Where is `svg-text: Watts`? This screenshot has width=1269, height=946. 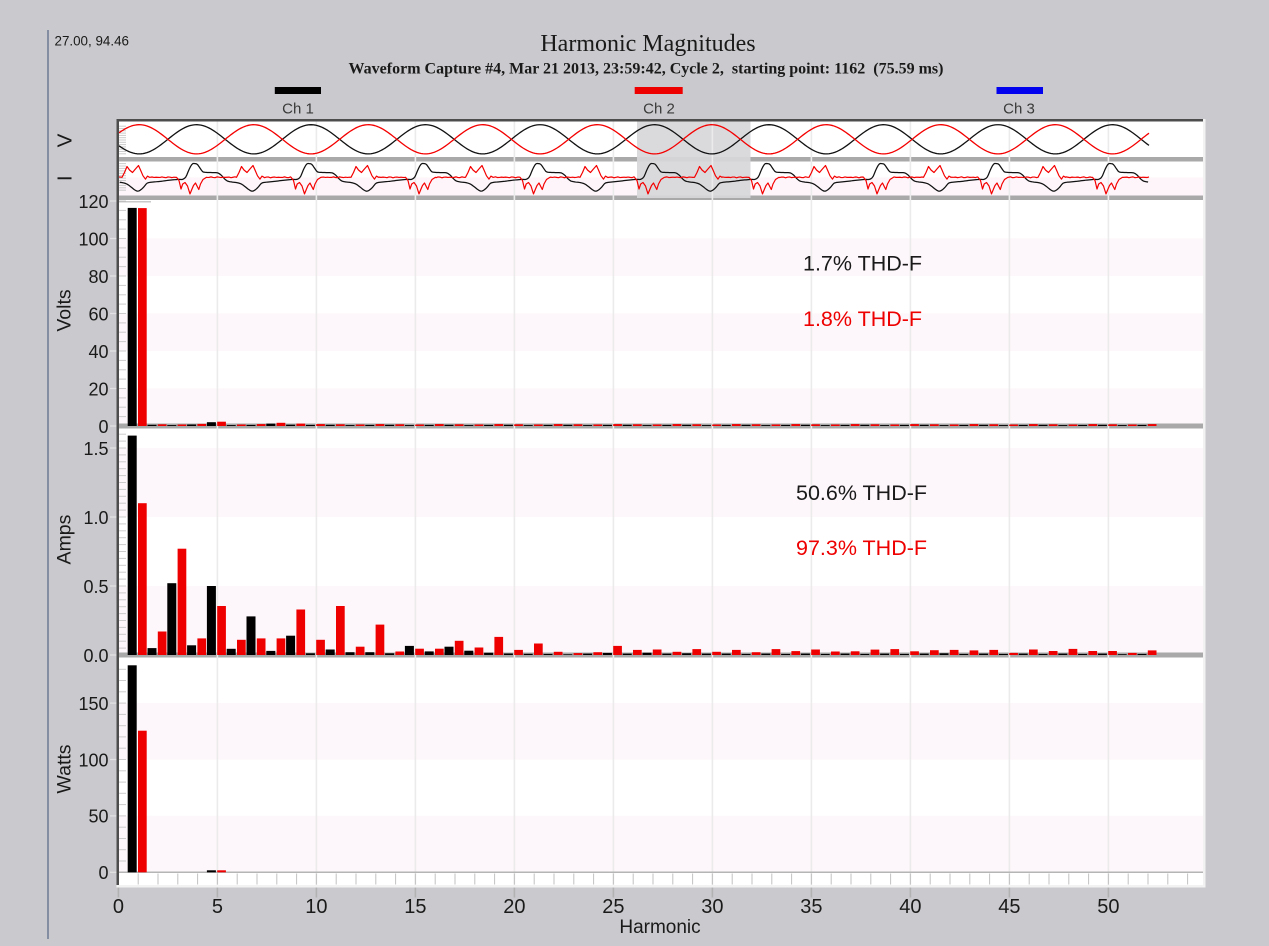 svg-text: Watts is located at coordinates (65, 768).